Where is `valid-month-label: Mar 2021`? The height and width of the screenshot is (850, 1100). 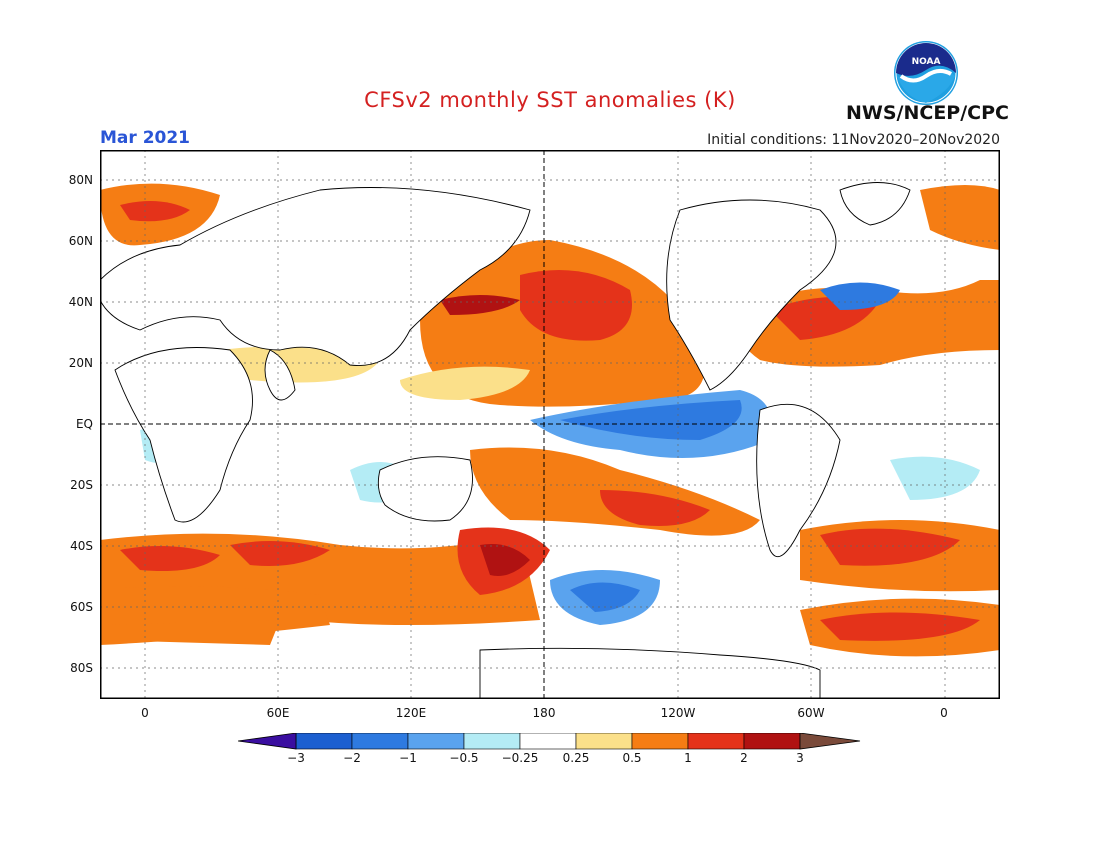 valid-month-label: Mar 2021 is located at coordinates (145, 138).